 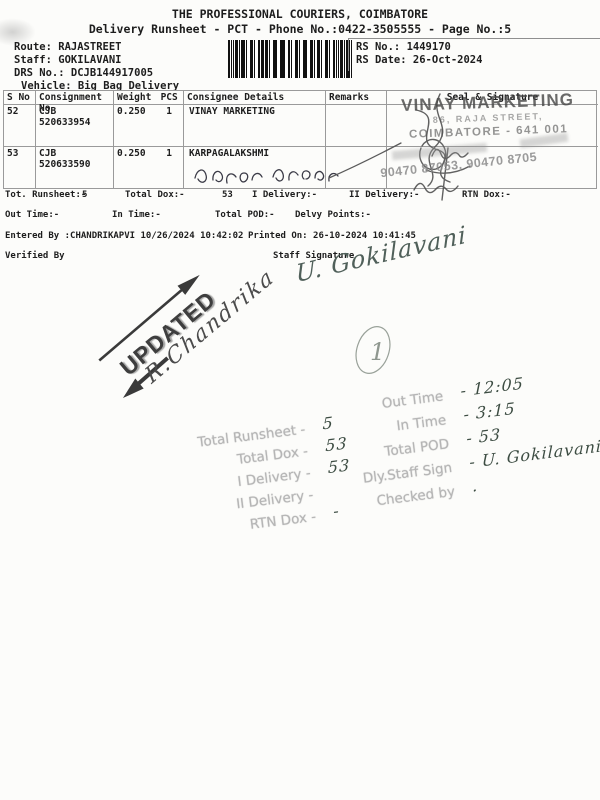 What do you see at coordinates (20, 167) in the screenshot?
I see `cell-sno: 53` at bounding box center [20, 167].